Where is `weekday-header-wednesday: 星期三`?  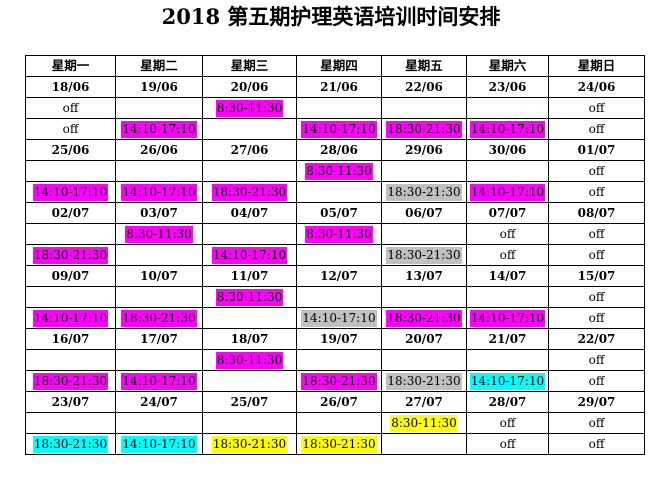
weekday-header-wednesday: 星期三 is located at coordinates (249, 66).